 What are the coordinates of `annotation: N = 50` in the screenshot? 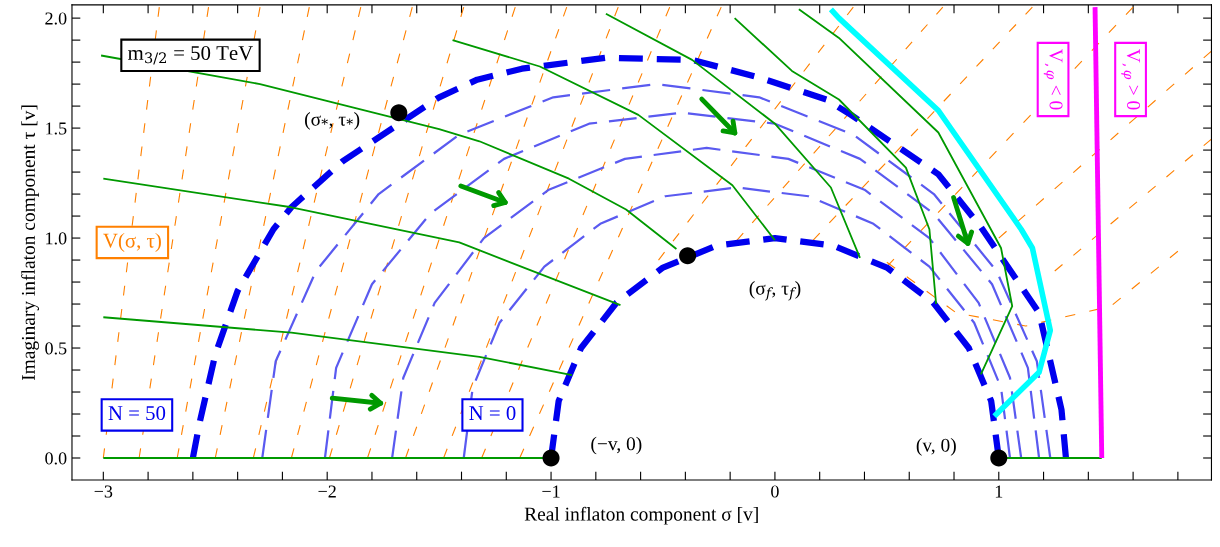 It's located at (137, 413).